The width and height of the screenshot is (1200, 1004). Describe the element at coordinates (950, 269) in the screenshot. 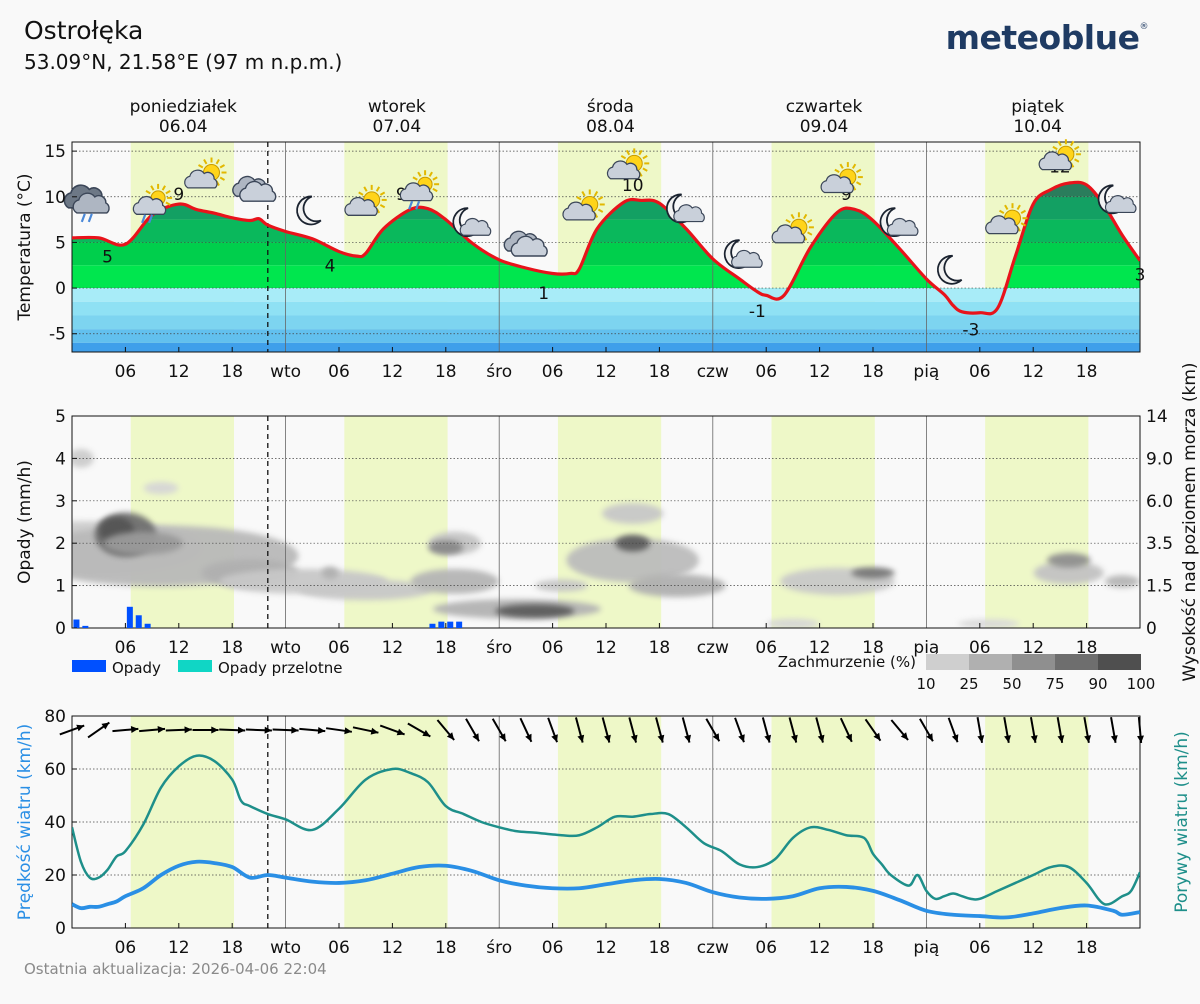

I see `moon-shape` at that location.